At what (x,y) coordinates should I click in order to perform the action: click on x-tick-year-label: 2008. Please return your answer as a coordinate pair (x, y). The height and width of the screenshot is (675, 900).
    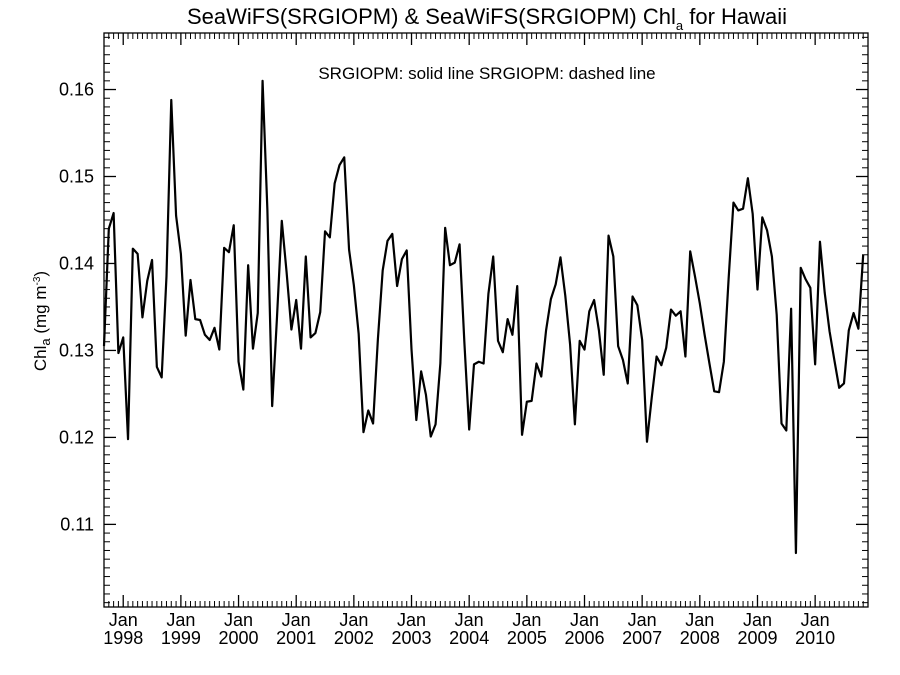
    Looking at the image, I should click on (700, 638).